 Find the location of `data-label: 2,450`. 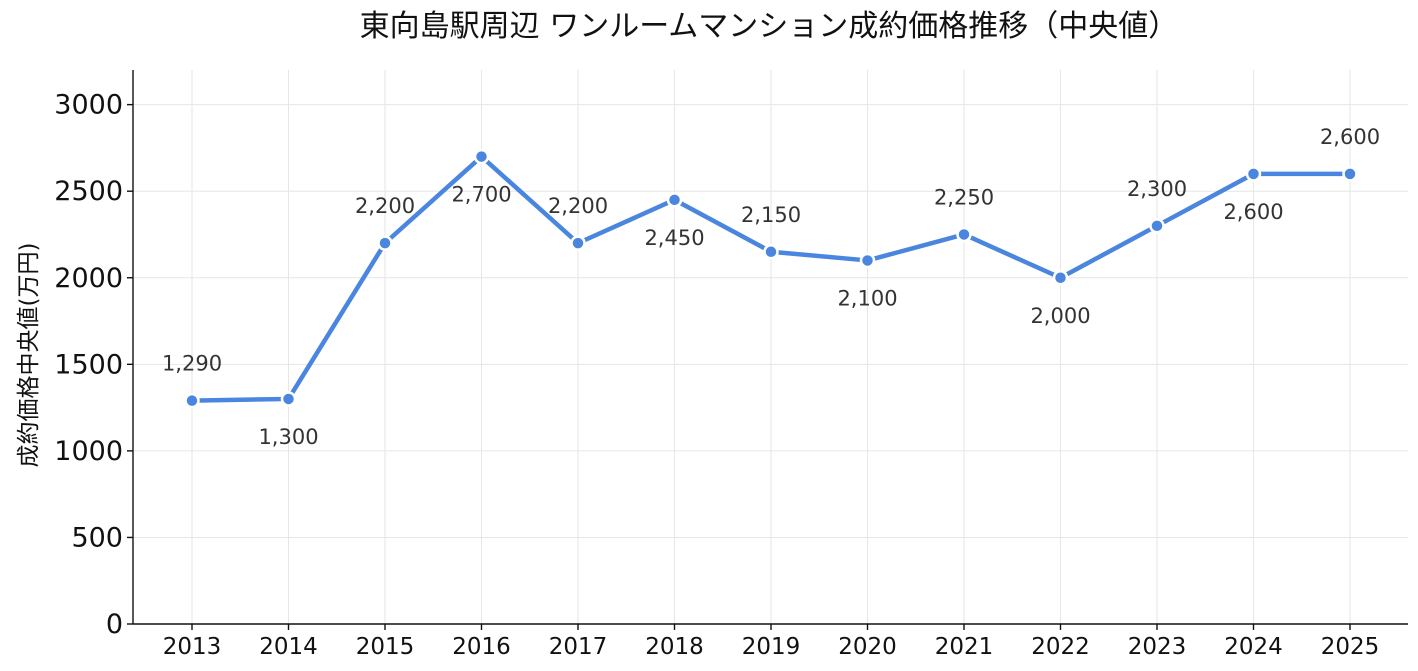

data-label: 2,450 is located at coordinates (674, 238).